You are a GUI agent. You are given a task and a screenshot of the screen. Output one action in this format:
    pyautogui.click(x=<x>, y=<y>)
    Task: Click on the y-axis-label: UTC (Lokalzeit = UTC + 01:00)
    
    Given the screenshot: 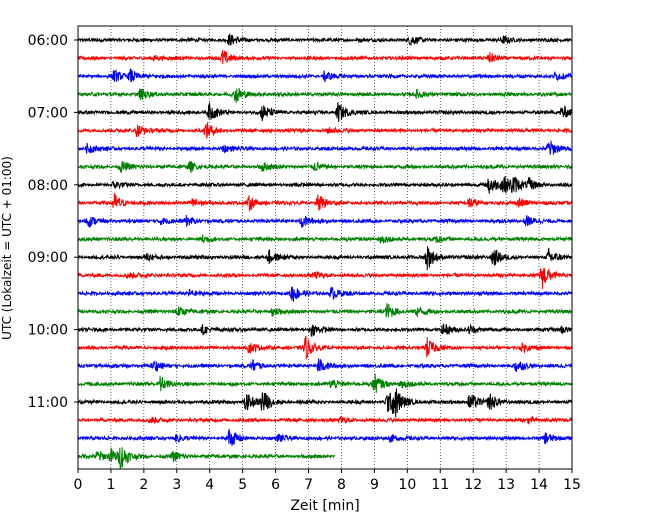 What is the action you would take?
    pyautogui.click(x=7, y=248)
    